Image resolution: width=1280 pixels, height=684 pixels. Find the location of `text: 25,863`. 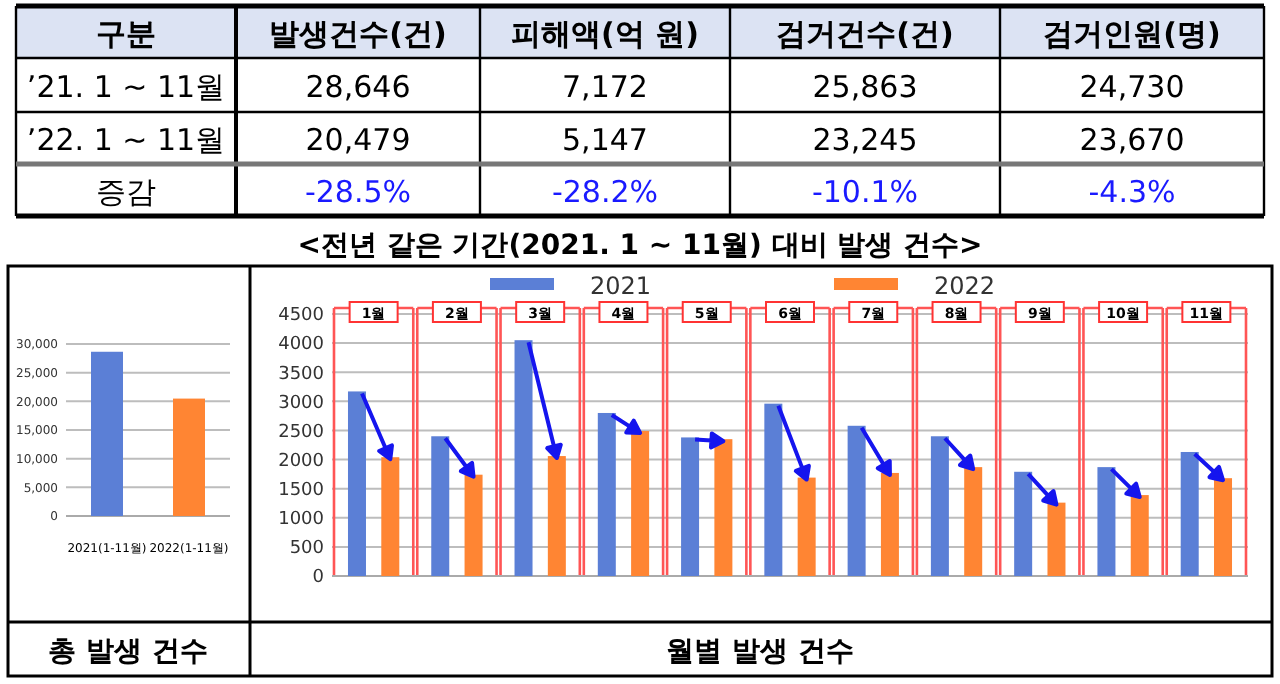

text: 25,863 is located at coordinates (865, 87).